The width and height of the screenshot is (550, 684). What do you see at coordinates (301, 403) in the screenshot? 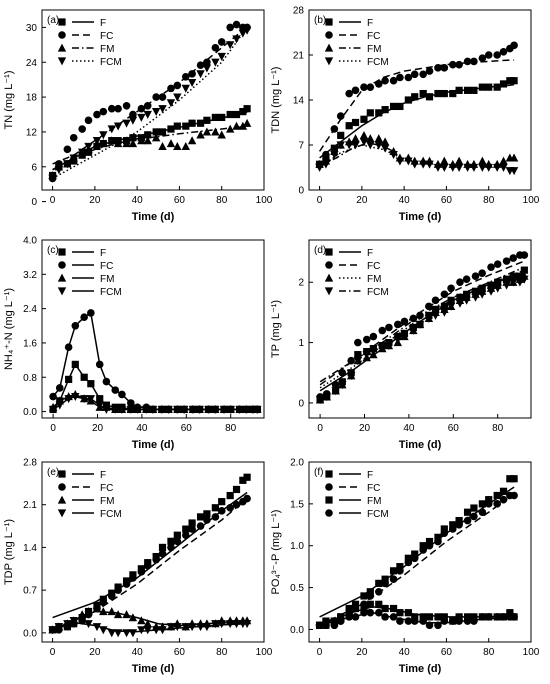
I see `y-tick-label: 0` at bounding box center [301, 403].